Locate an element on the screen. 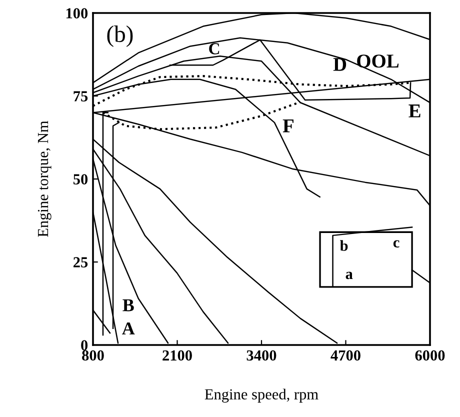 The height and width of the screenshot is (417, 460). x-axis-title: Engine speed, rpm is located at coordinates (261, 395).